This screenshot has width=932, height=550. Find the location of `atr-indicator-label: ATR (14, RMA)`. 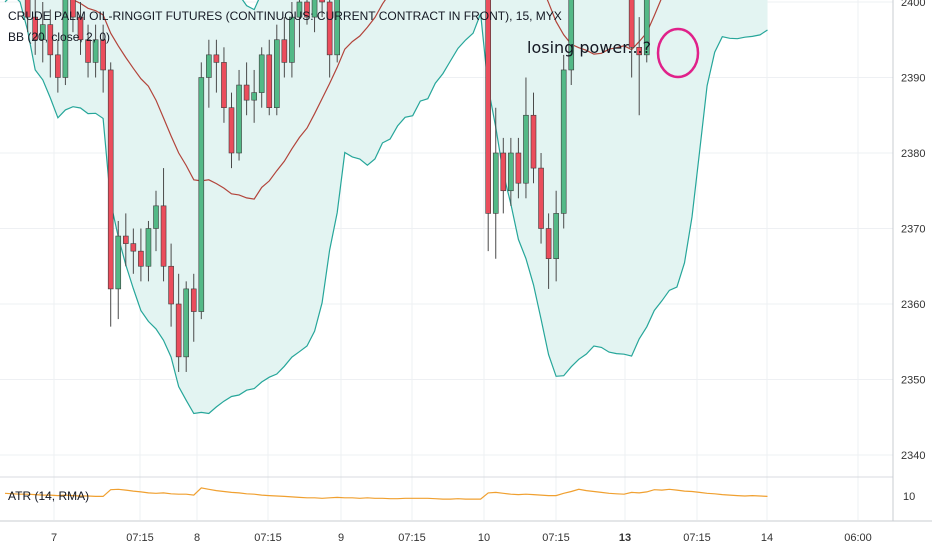

atr-indicator-label: ATR (14, RMA) is located at coordinates (48, 496).